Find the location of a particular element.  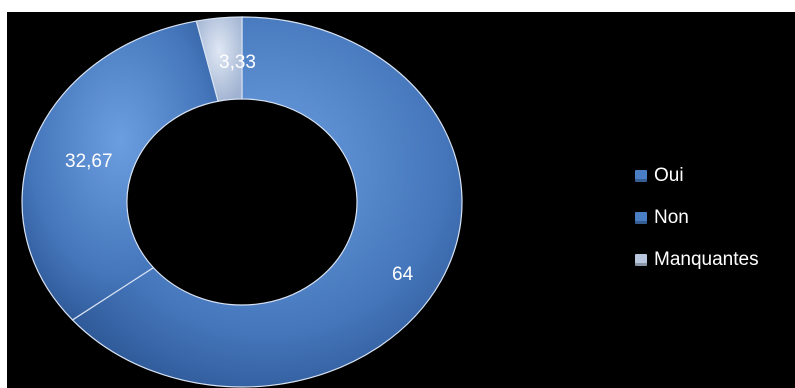

legend-item-oui: Oui is located at coordinates (697, 176).